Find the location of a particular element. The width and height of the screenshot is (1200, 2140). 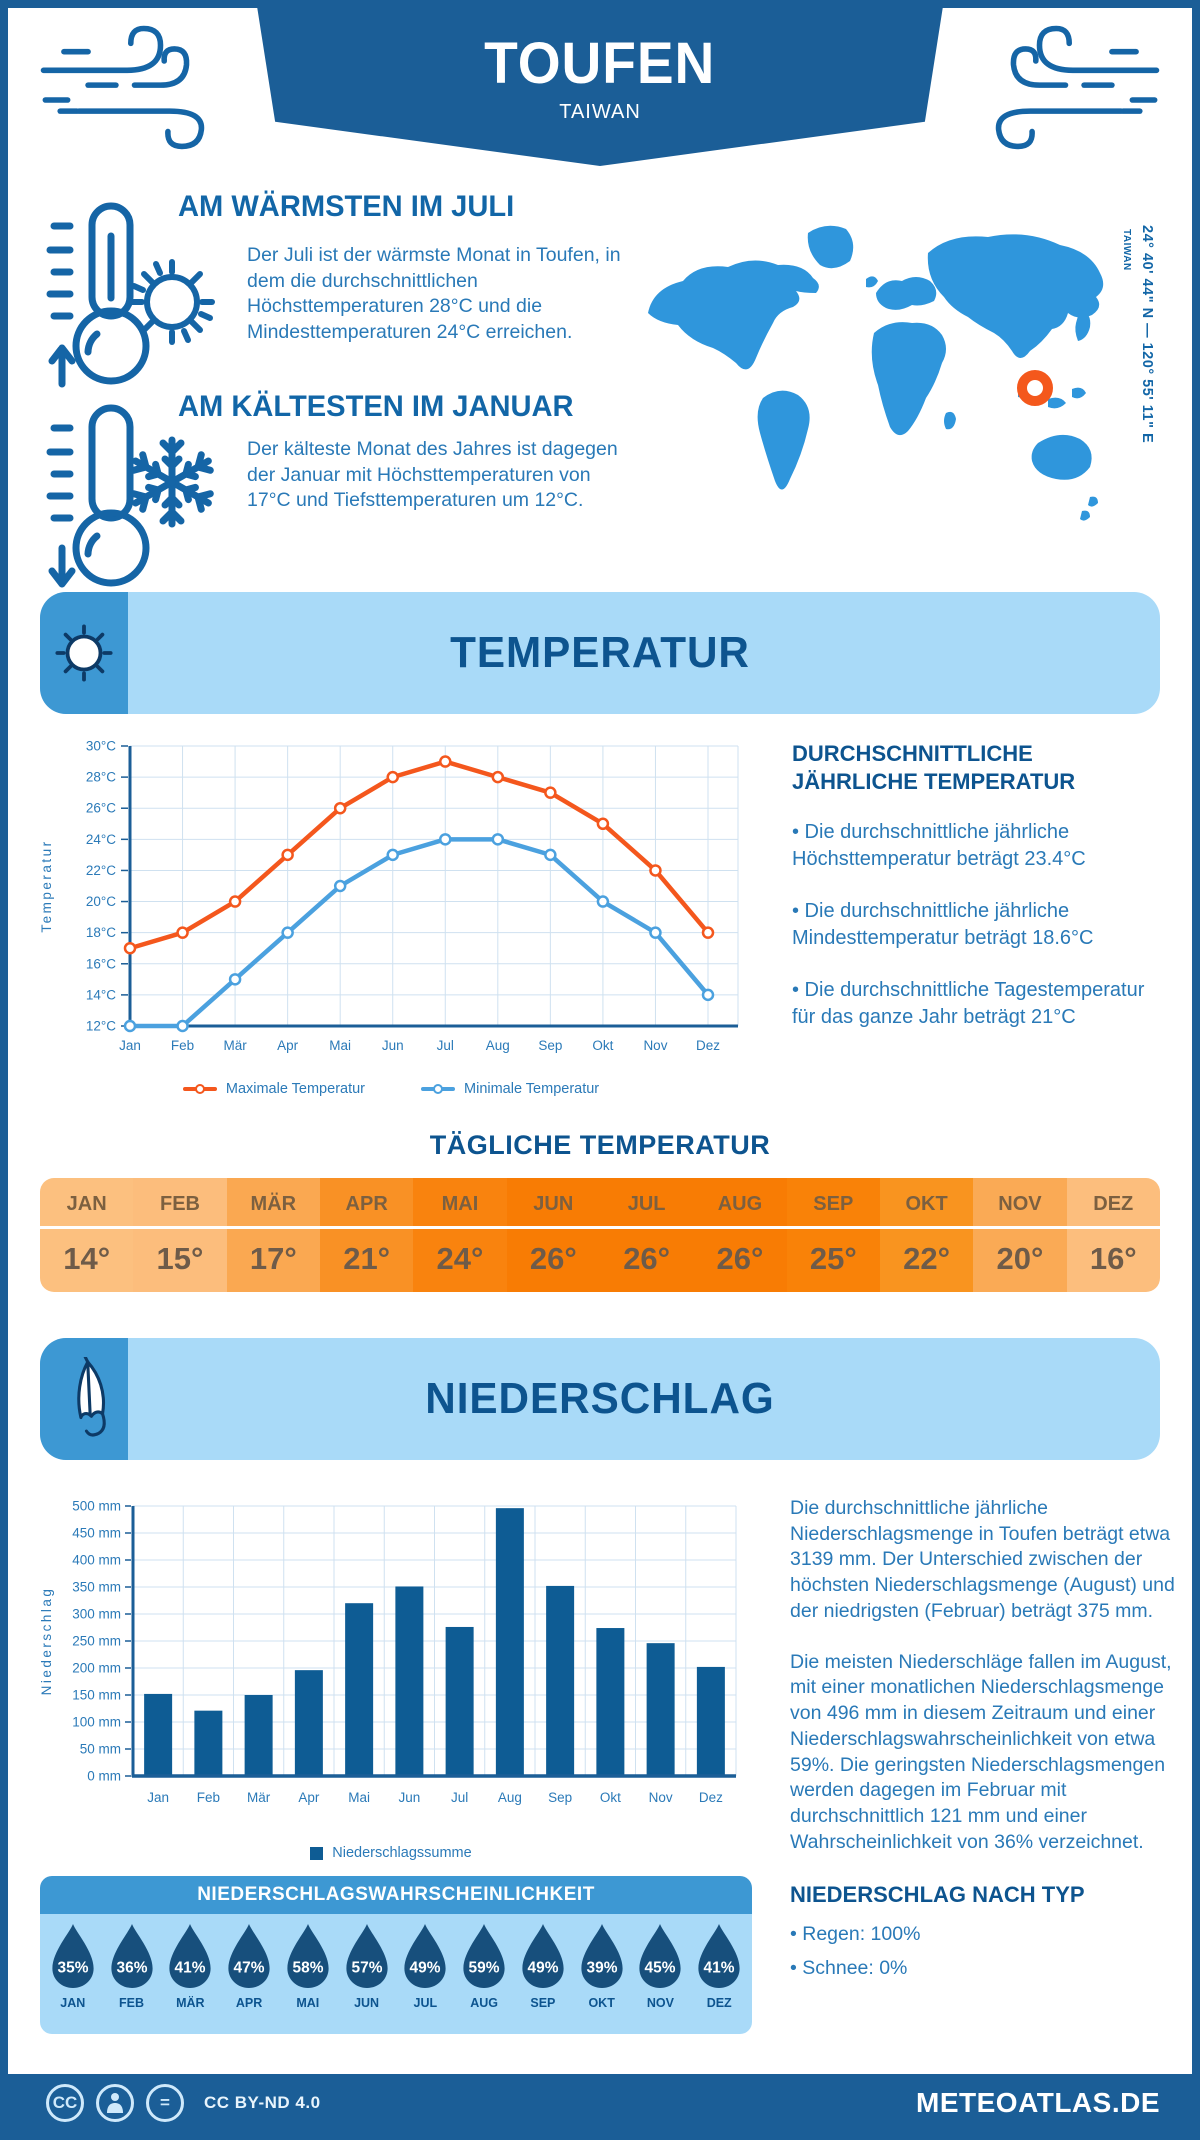

probability-month: JUN is located at coordinates (367, 2003).